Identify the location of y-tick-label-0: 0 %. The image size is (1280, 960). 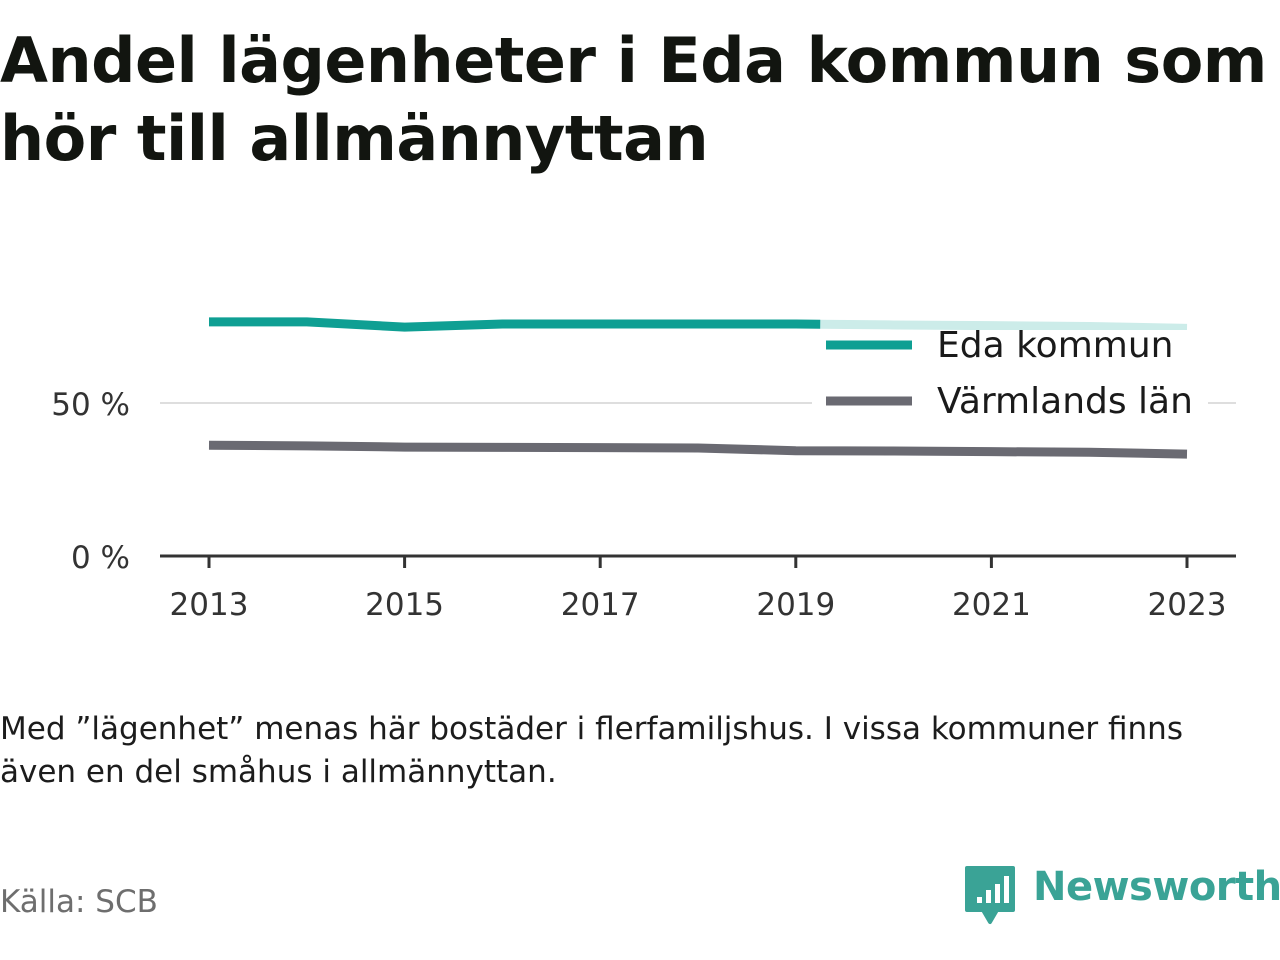
(100, 558).